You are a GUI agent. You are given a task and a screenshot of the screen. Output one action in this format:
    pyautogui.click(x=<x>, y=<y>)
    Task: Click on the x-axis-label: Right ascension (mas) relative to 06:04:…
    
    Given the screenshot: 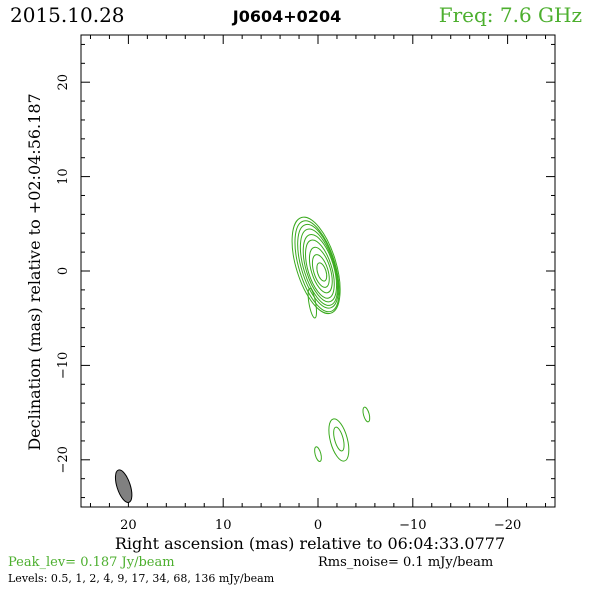 What is the action you would take?
    pyautogui.click(x=310, y=543)
    